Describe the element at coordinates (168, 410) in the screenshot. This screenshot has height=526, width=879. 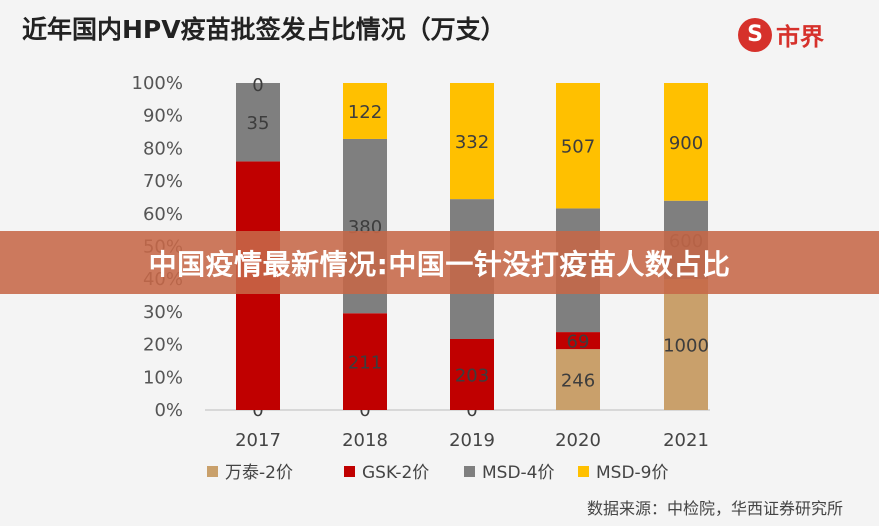
I see `y-tick-label: 0%` at that location.